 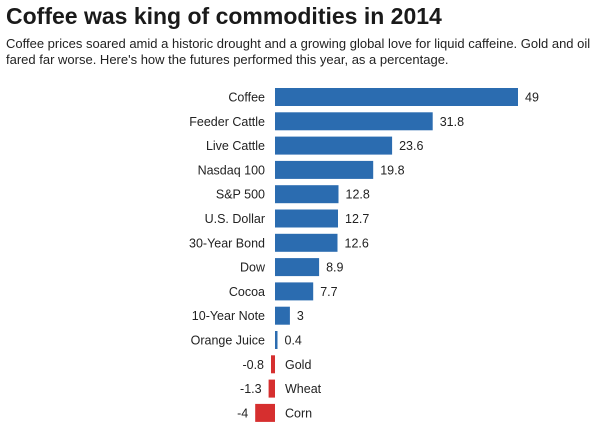 I want to click on value-label-10-year-note: 3, so click(x=300, y=316).